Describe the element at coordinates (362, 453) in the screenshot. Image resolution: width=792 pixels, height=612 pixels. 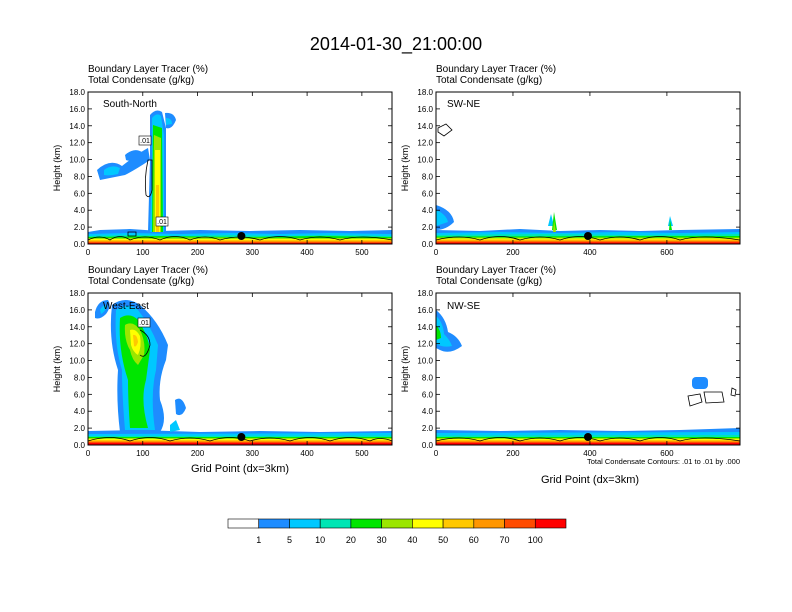
I see `x-tick-label: 500` at that location.